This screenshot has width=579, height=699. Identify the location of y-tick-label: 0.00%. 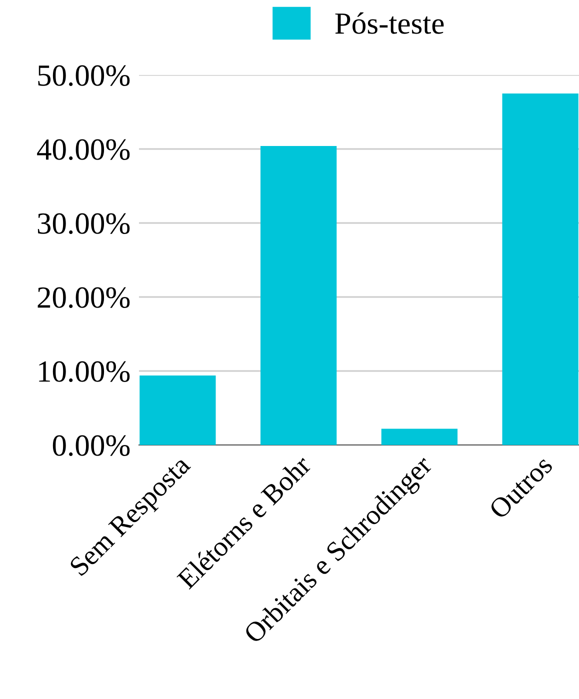
(91, 445).